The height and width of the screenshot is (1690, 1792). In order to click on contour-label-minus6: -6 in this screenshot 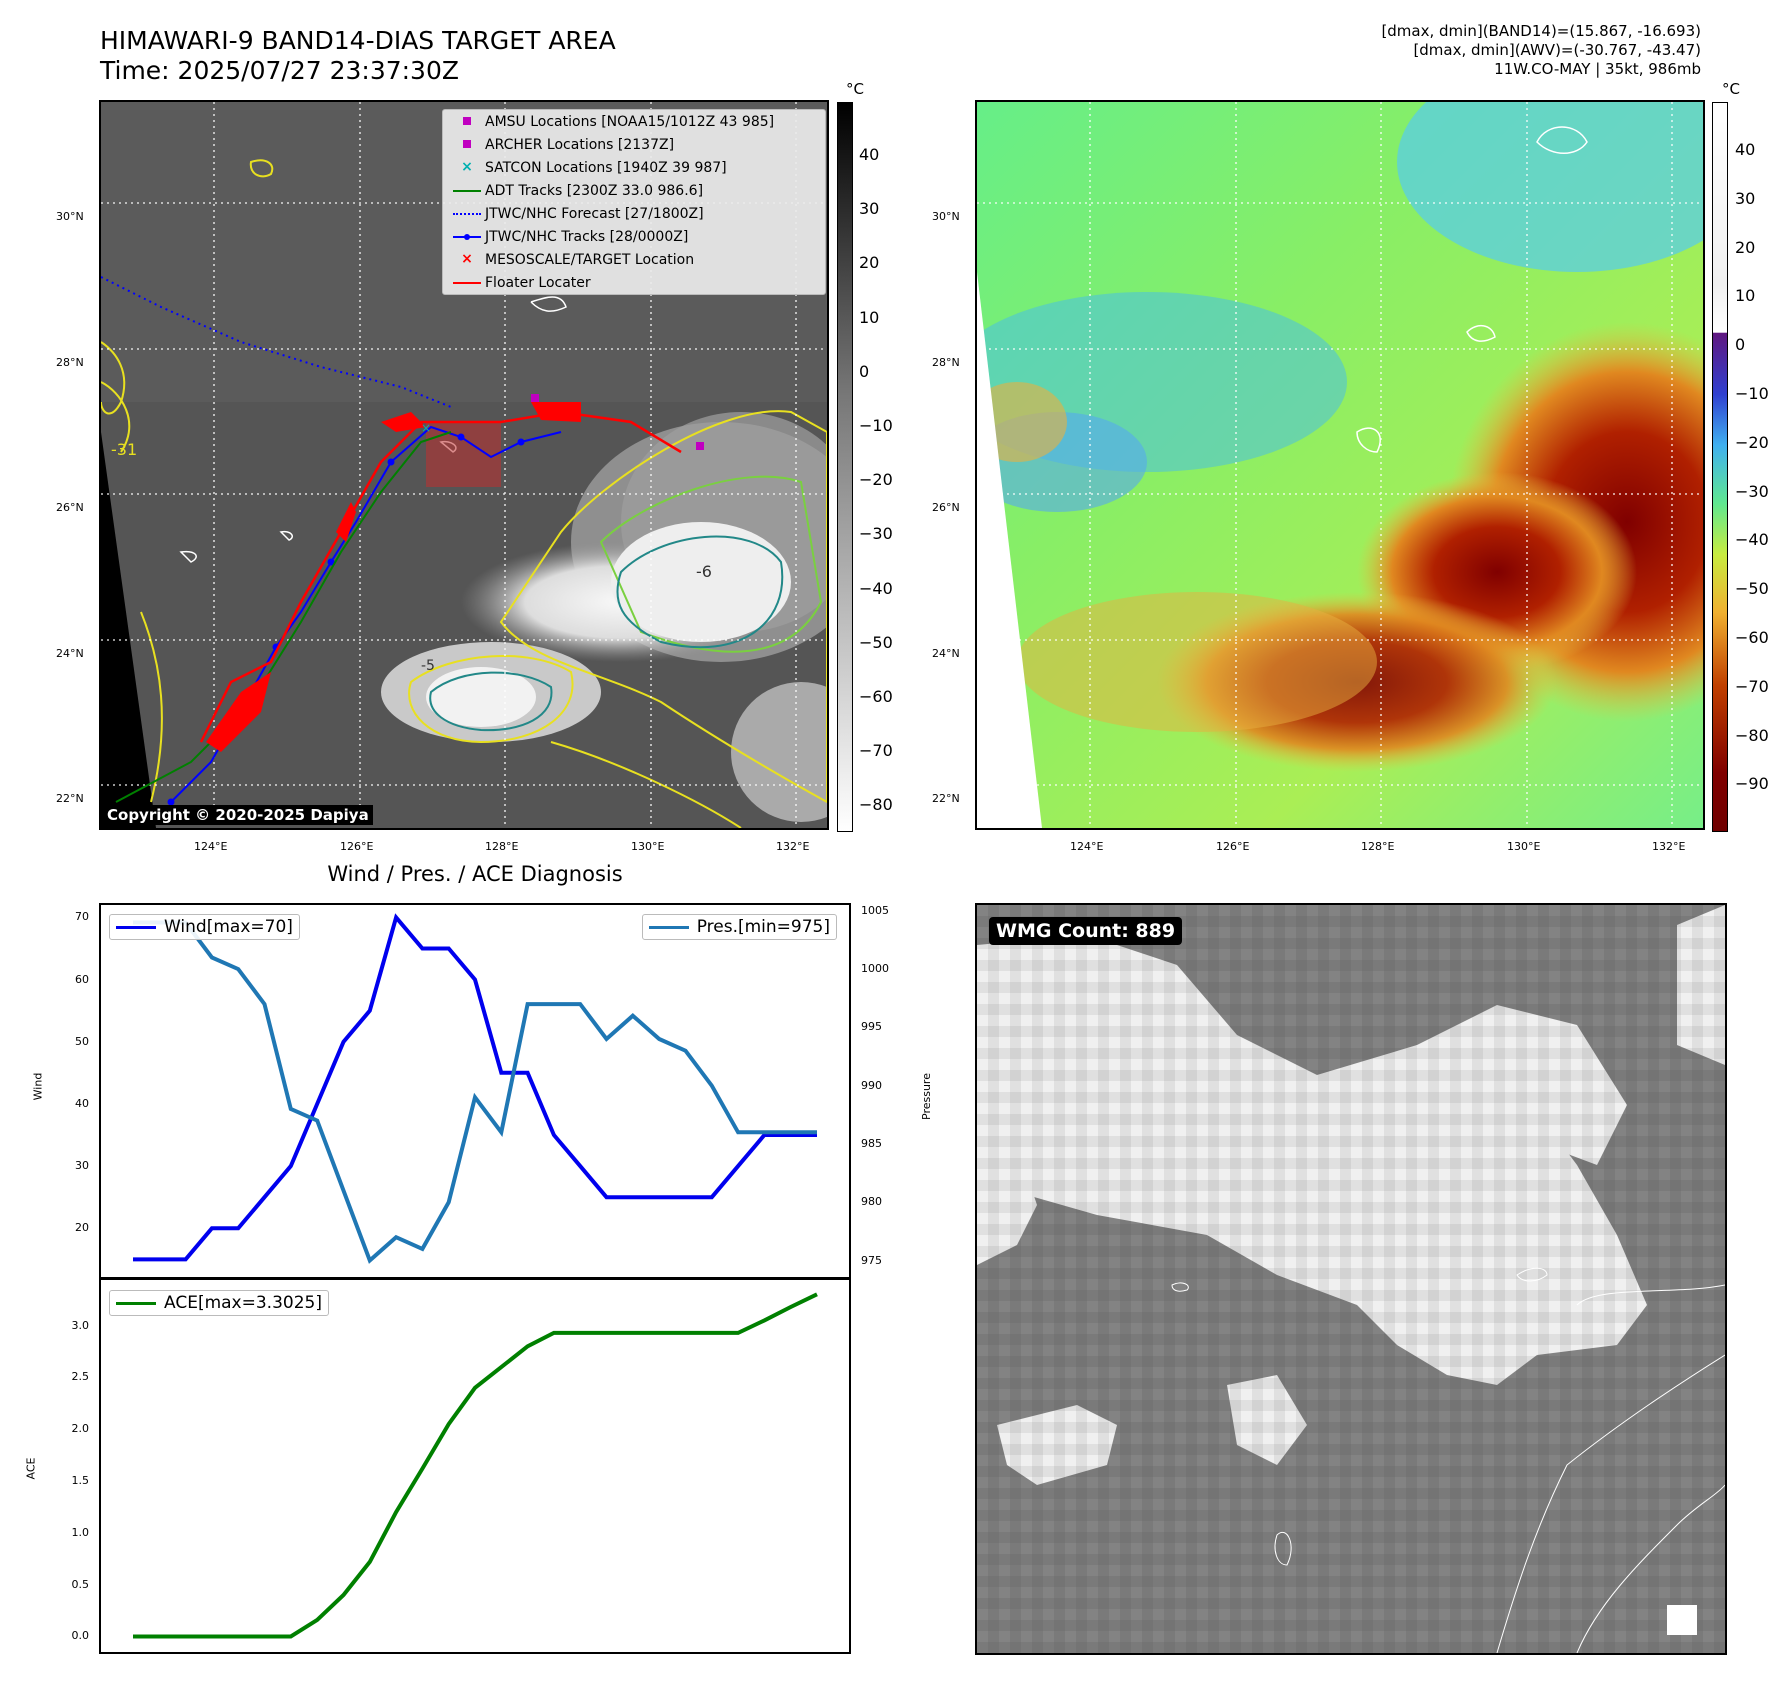, I will do `click(704, 571)`.